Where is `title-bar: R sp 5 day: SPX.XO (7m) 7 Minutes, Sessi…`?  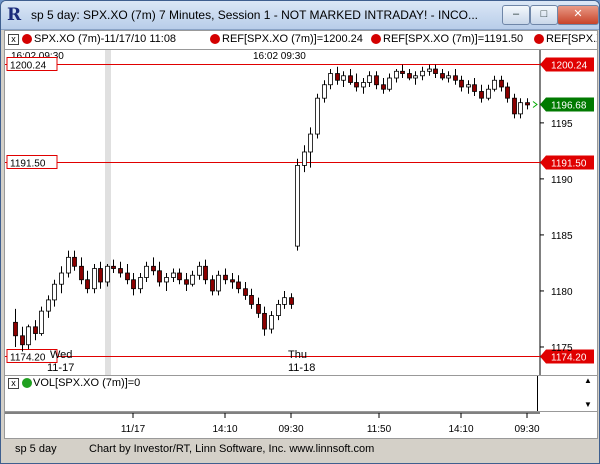 title-bar: R sp 5 day: SPX.XO (7m) 7 Minutes, Sessi… is located at coordinates (300, 15).